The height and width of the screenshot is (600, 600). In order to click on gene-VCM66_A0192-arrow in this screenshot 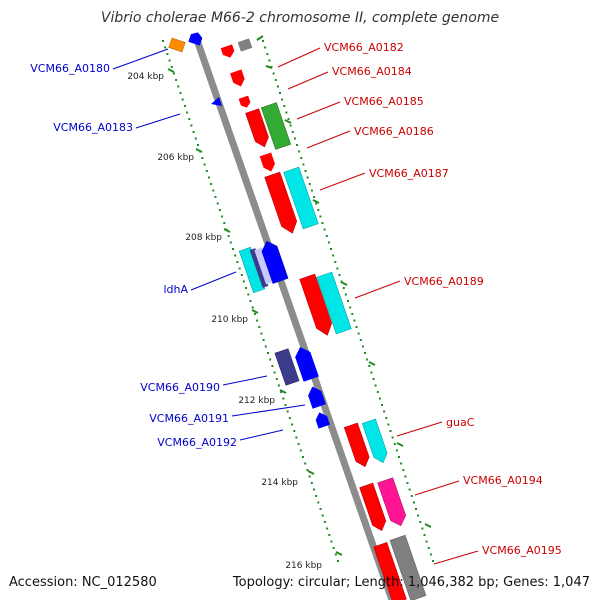, I will do `click(322, 420)`.